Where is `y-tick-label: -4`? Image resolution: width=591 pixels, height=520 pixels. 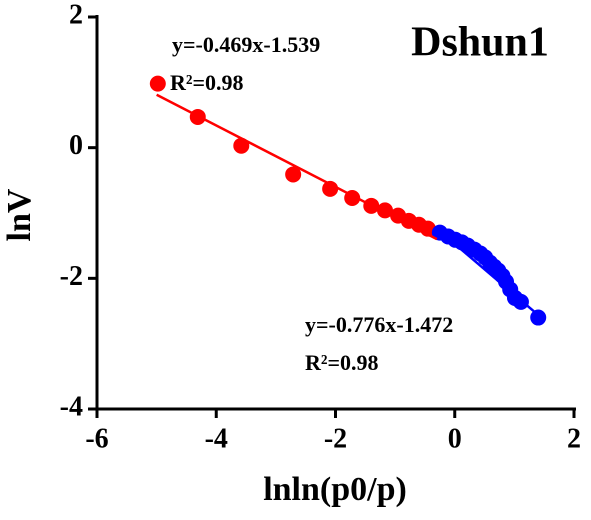 y-tick-label: -4 is located at coordinates (71, 406).